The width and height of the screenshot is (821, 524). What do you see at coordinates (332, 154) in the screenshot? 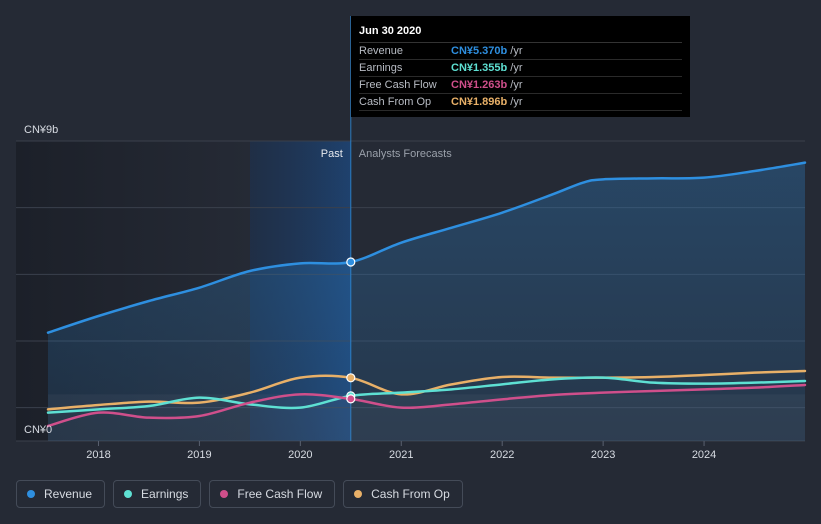
I see `past-label: Past` at bounding box center [332, 154].